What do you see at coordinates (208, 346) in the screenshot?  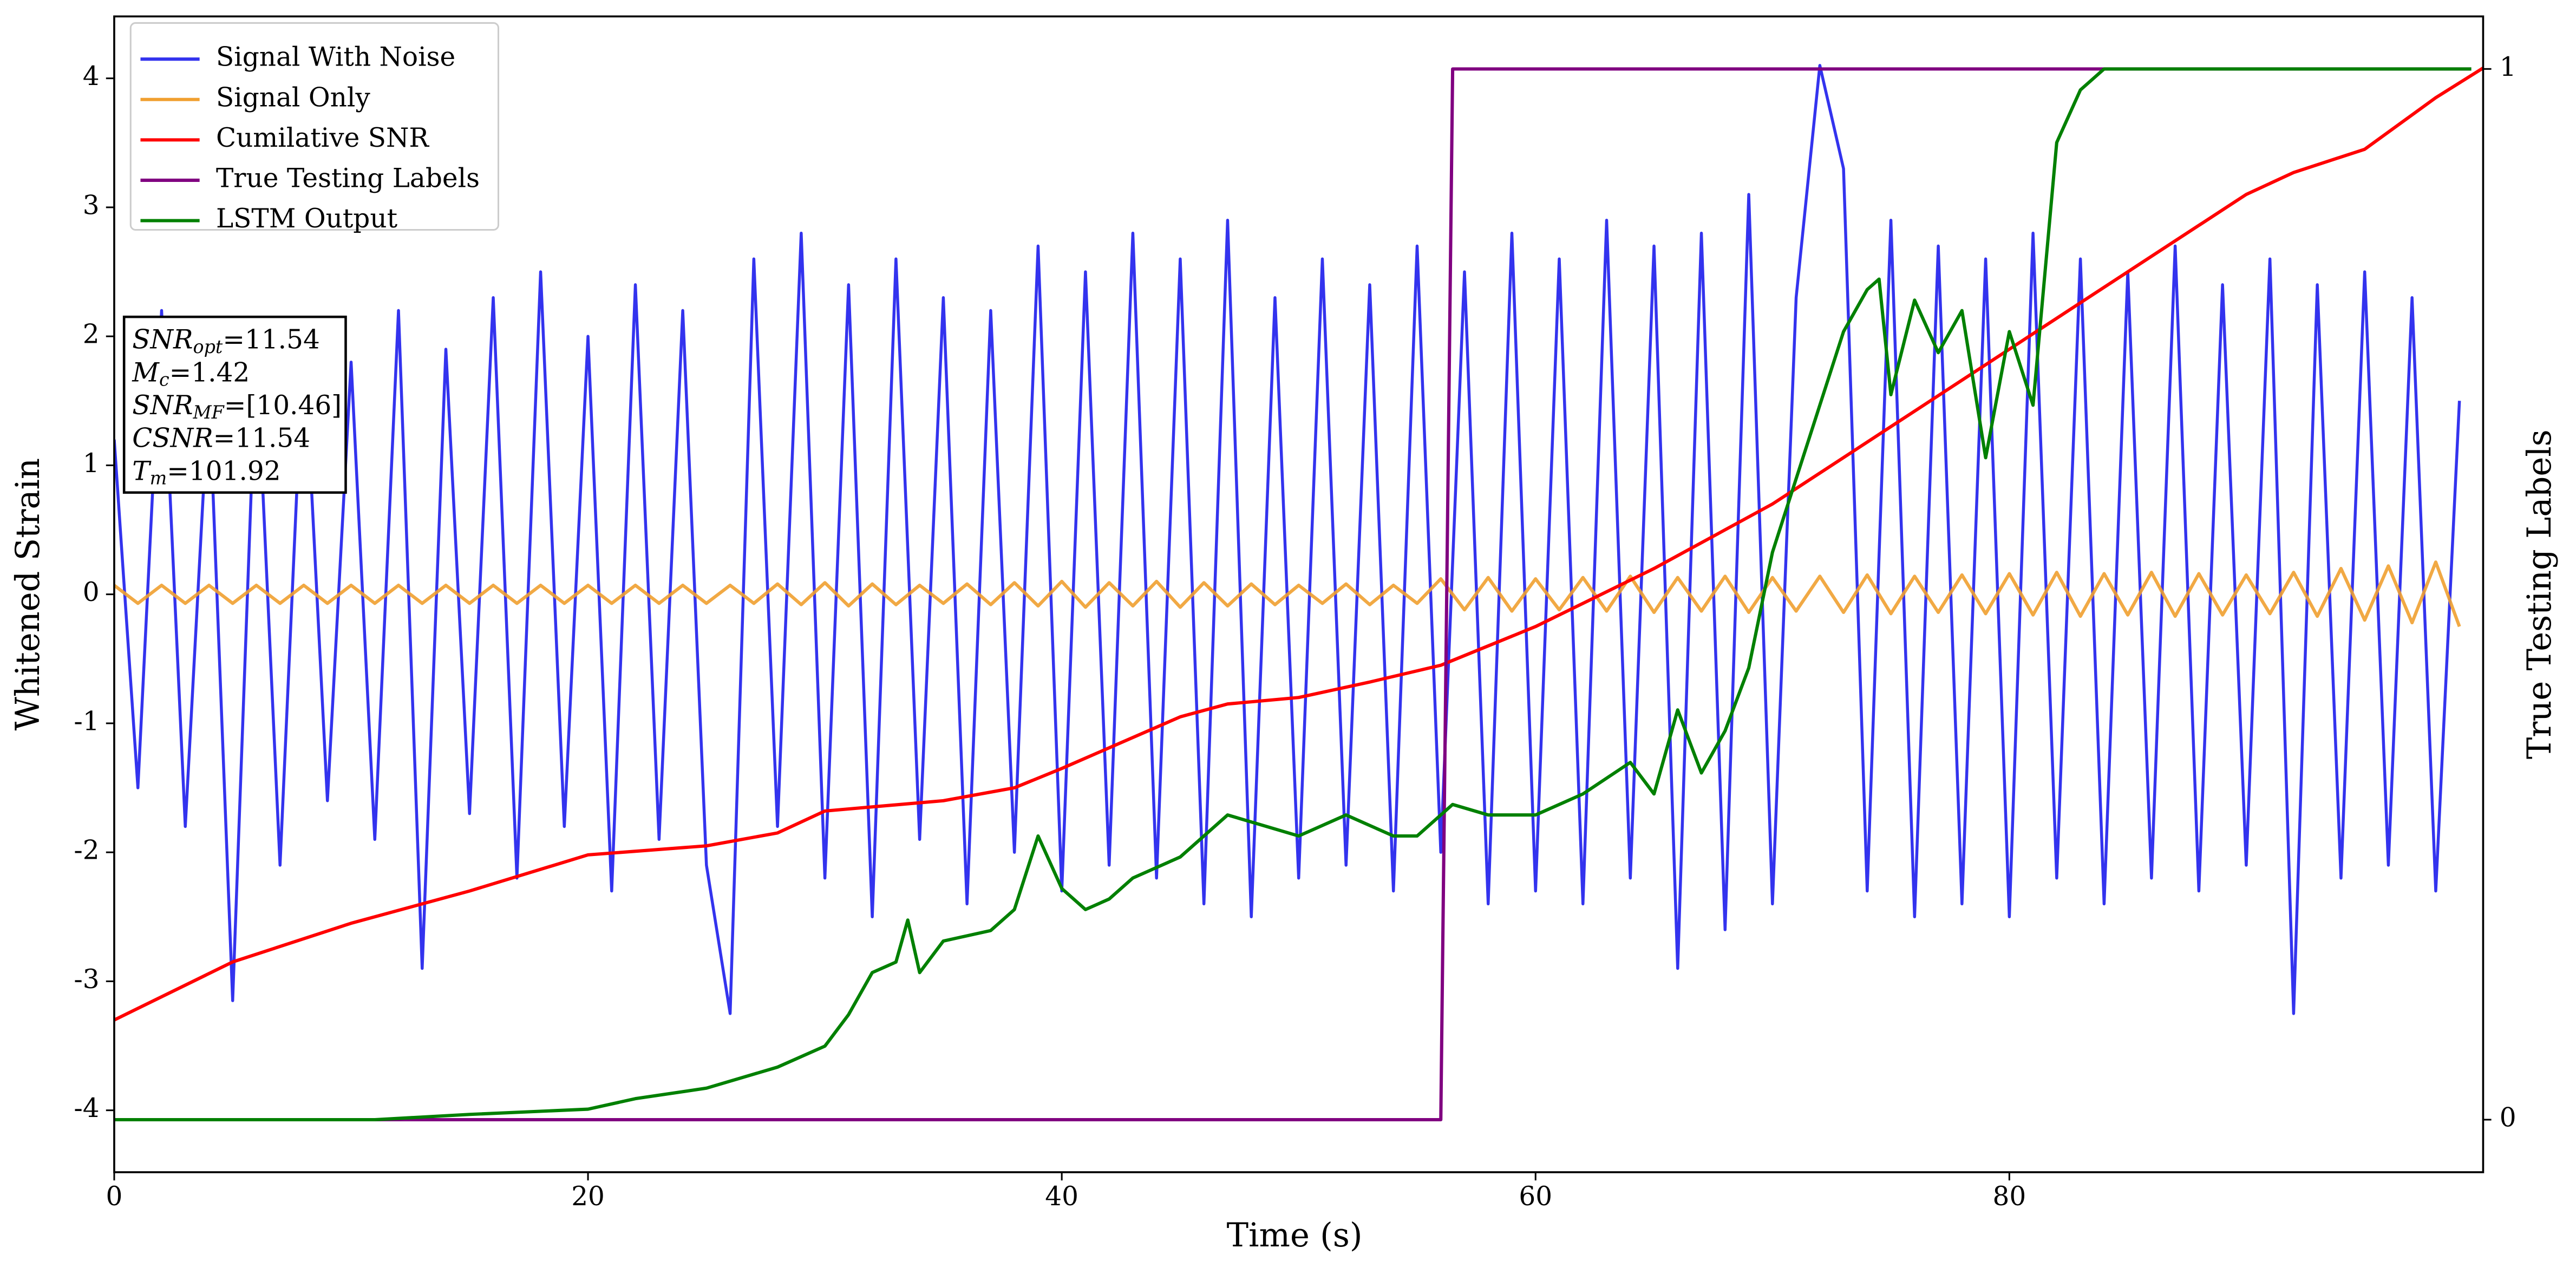 I see `annotation-sub: opt` at bounding box center [208, 346].